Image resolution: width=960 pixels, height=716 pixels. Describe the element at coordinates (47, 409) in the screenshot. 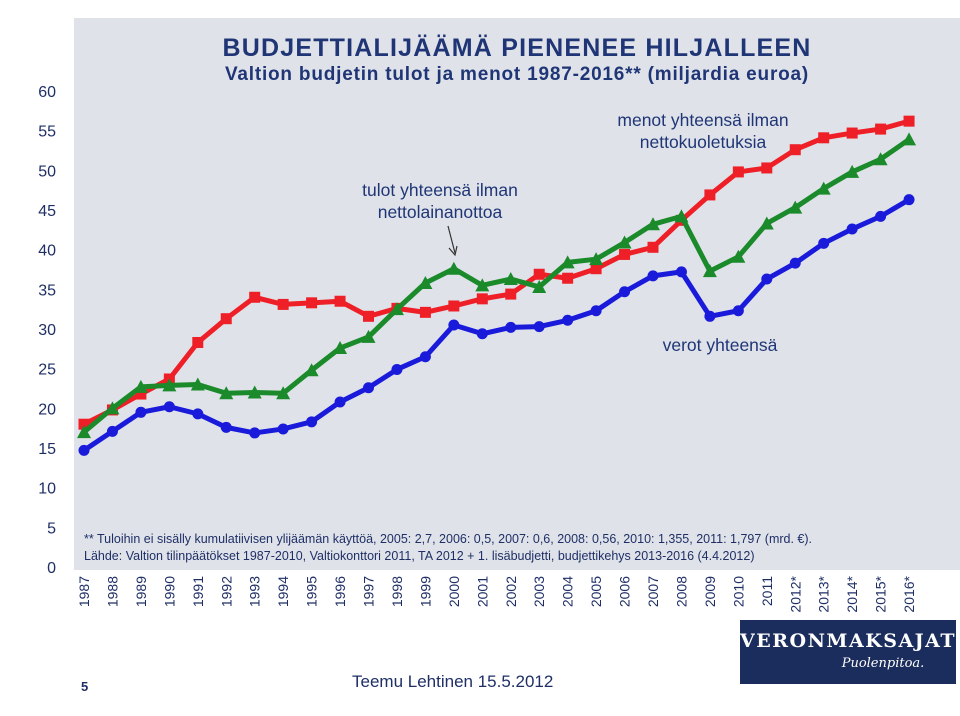

I see `y-tick-label: 20` at that location.